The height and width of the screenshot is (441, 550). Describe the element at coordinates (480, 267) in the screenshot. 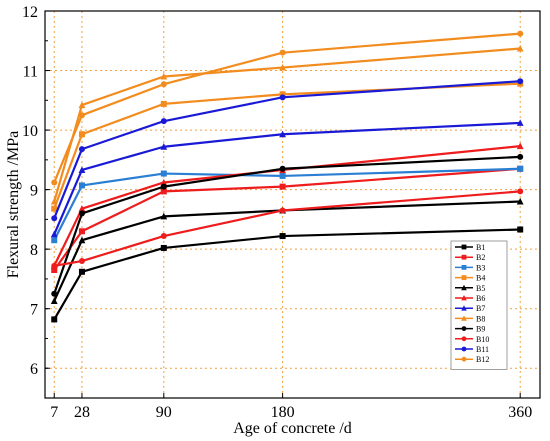

I see `legend-label: B3` at that location.